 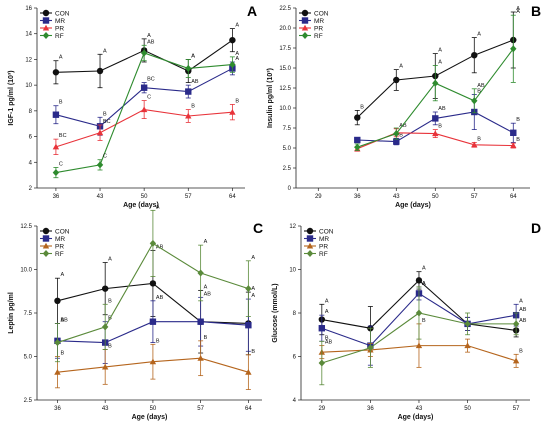 What do you see at coordinates (285, 9) in the screenshot?
I see `y-tick-label: 22.5` at bounding box center [285, 9].